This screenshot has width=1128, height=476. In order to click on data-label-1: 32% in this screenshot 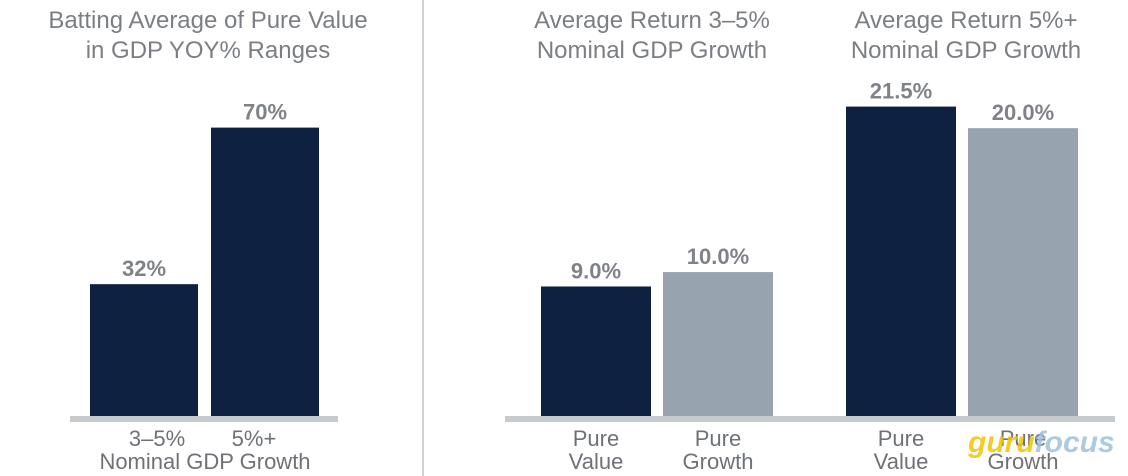, I will do `click(144, 268)`.